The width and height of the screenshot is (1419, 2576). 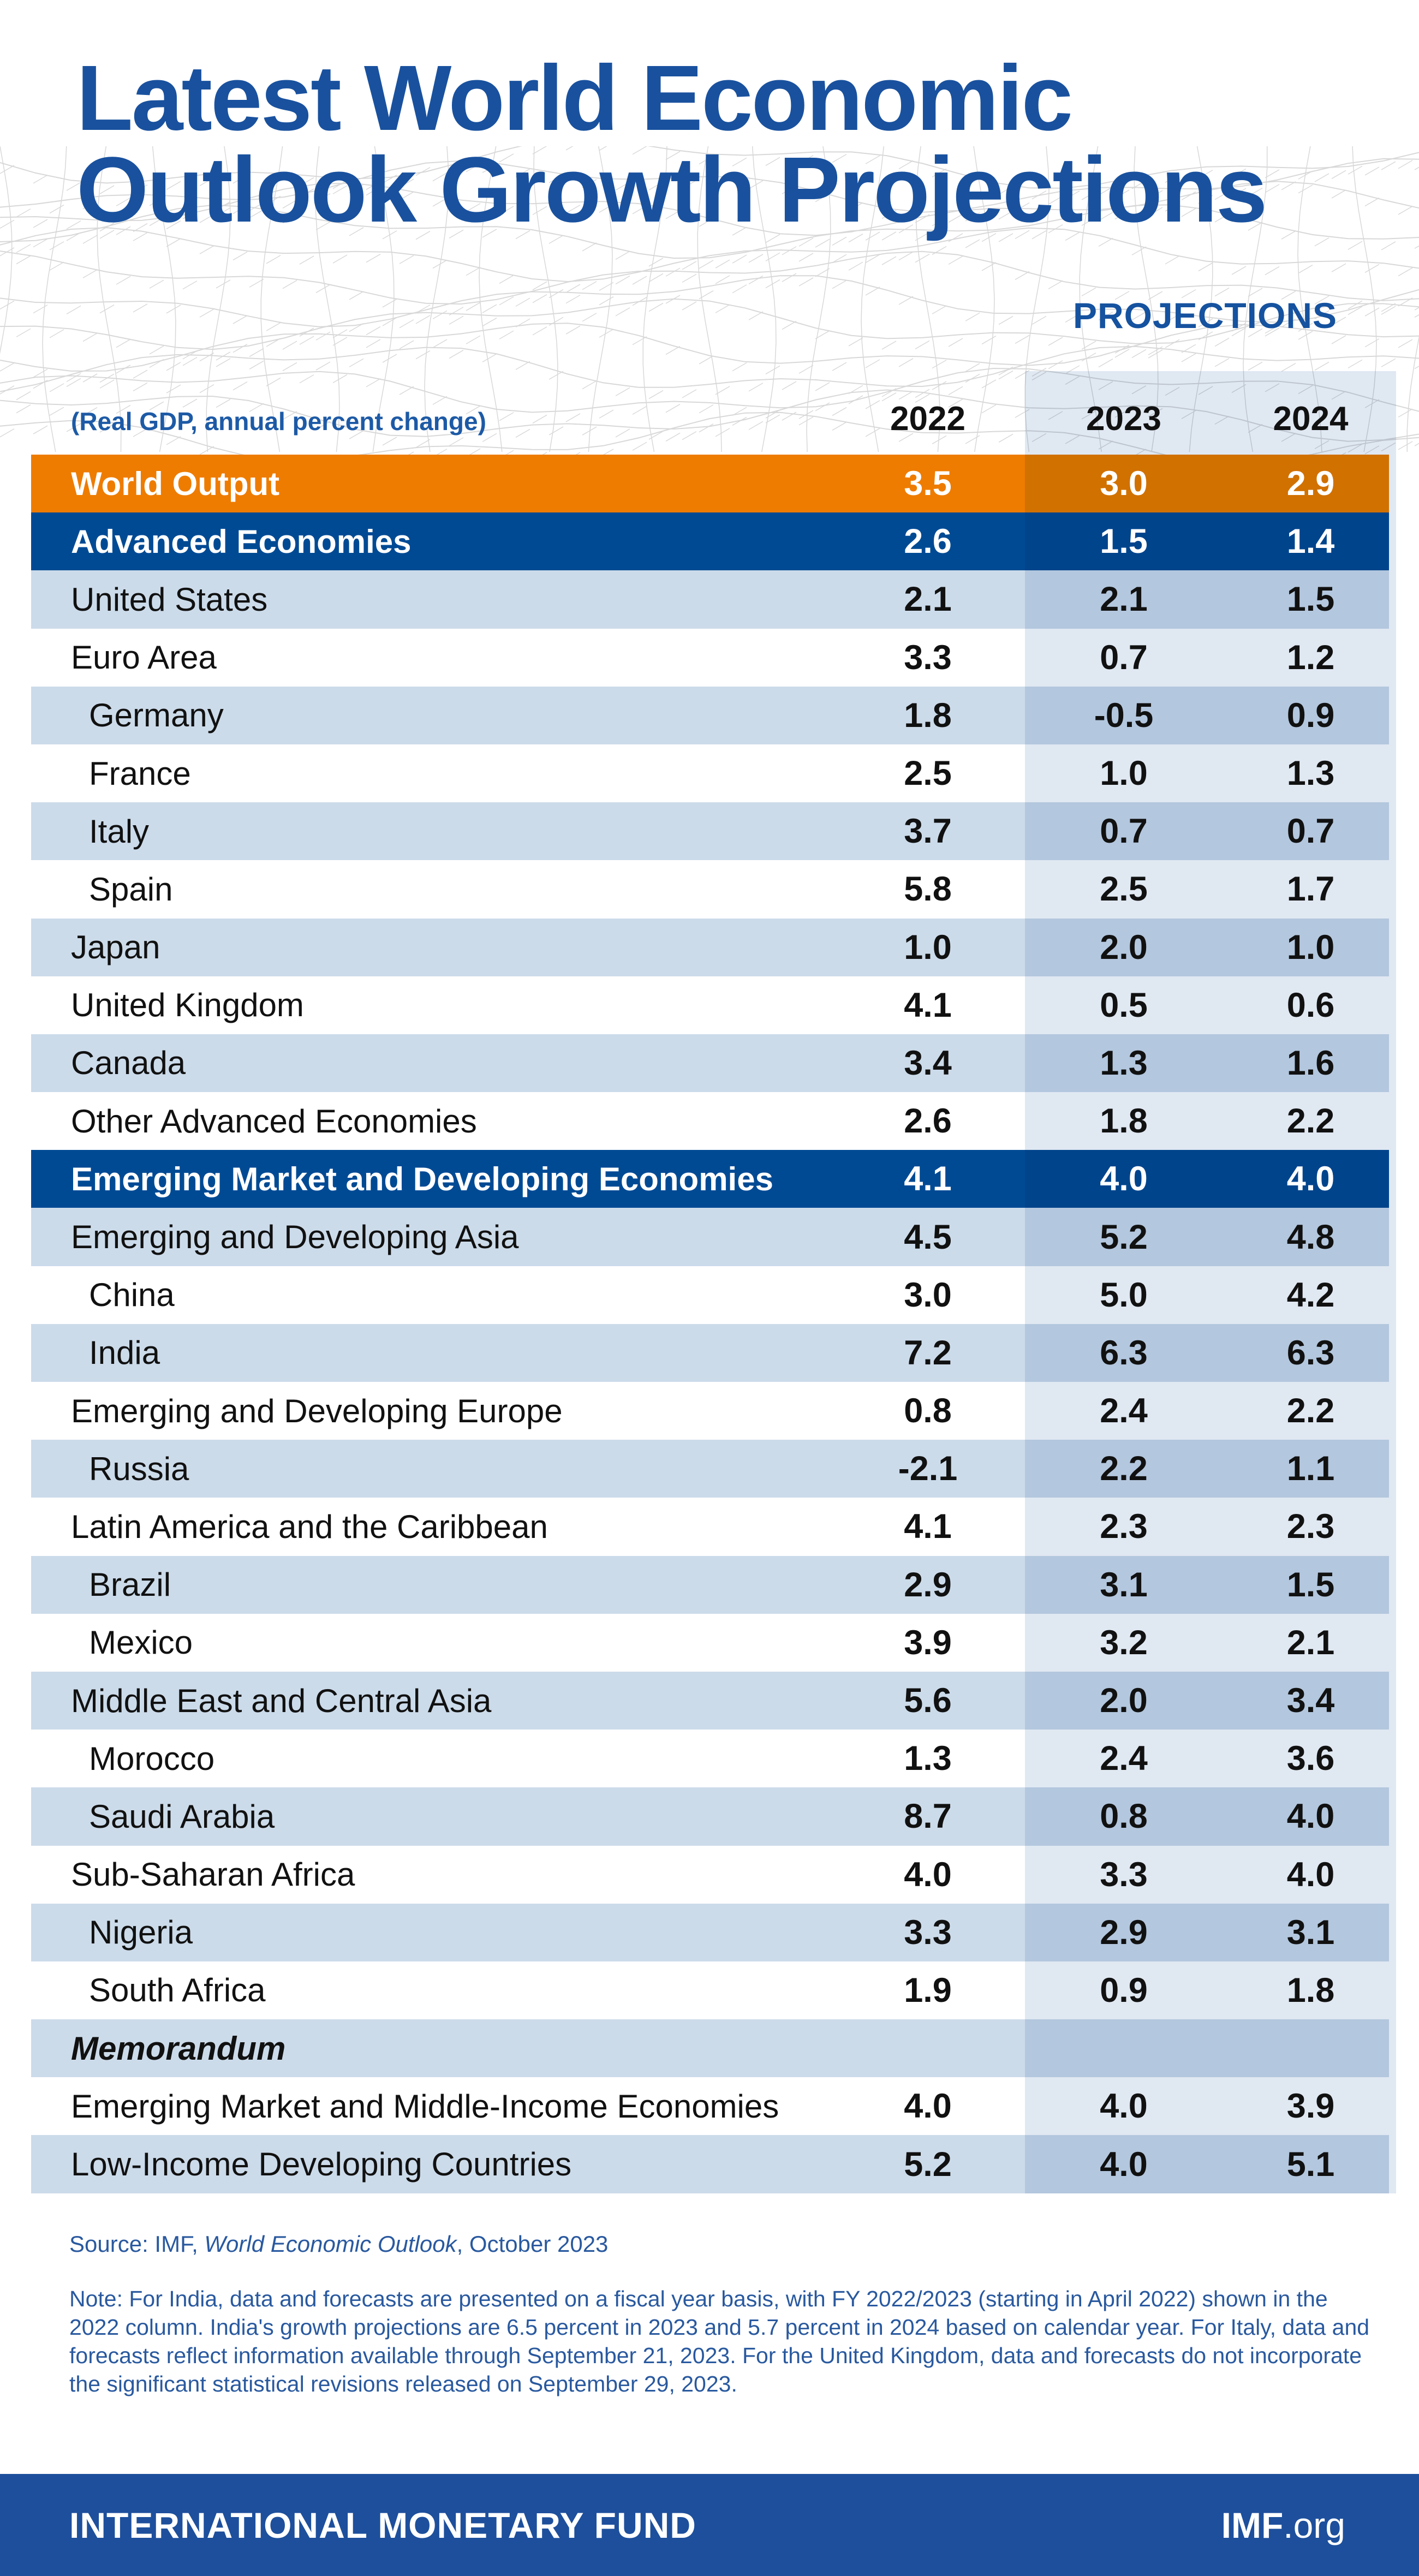 What do you see at coordinates (1124, 831) in the screenshot?
I see `value-2023: 0.7` at bounding box center [1124, 831].